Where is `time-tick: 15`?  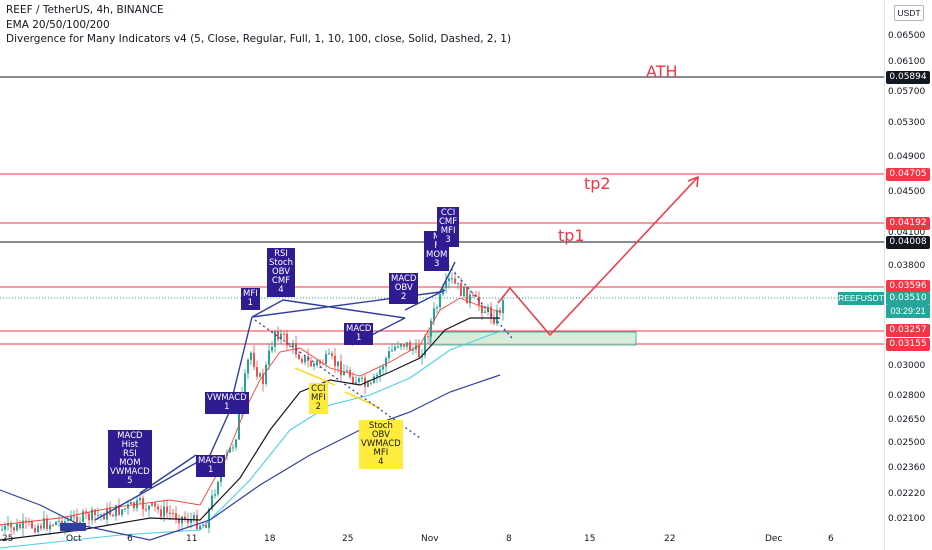 time-tick: 15 is located at coordinates (590, 539).